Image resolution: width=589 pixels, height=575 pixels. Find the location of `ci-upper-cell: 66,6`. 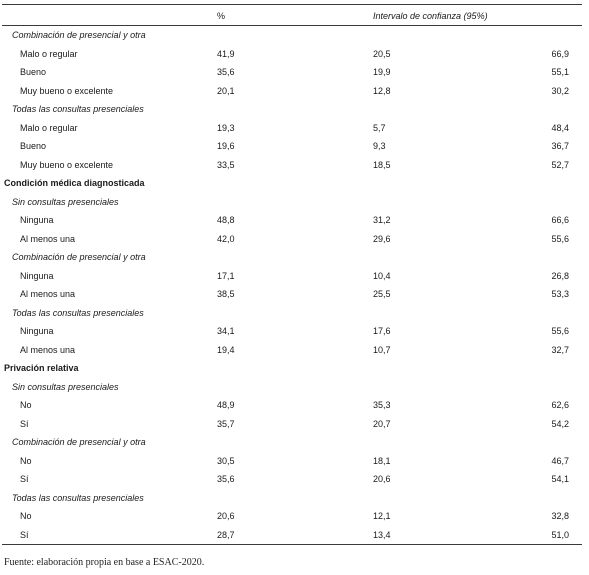

ci-upper-cell: 66,6 is located at coordinates (560, 220).